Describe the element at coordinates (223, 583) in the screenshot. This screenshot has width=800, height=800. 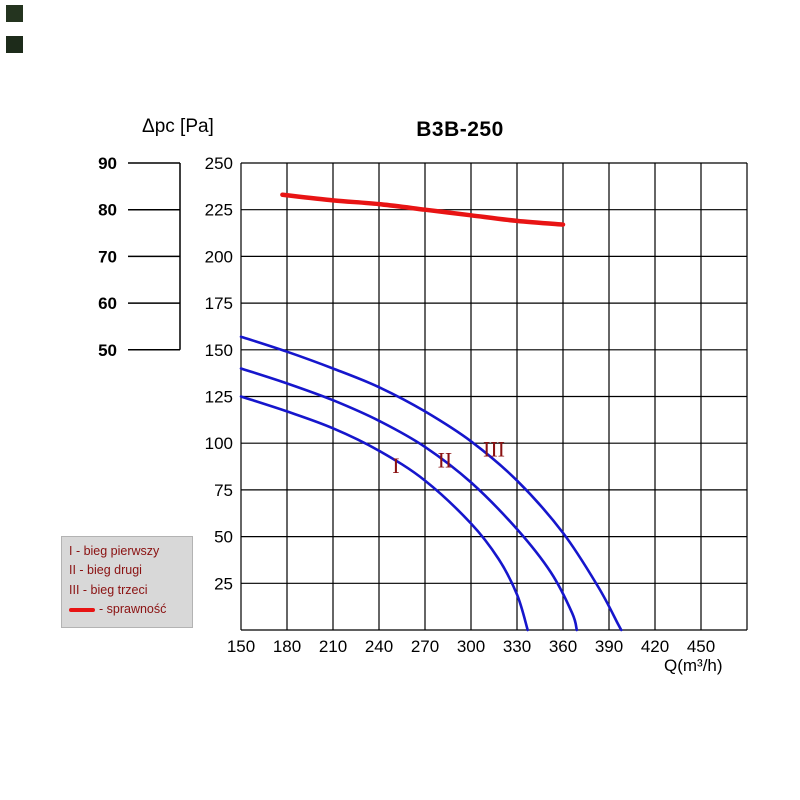
I see `y-tick-label: 25` at that location.